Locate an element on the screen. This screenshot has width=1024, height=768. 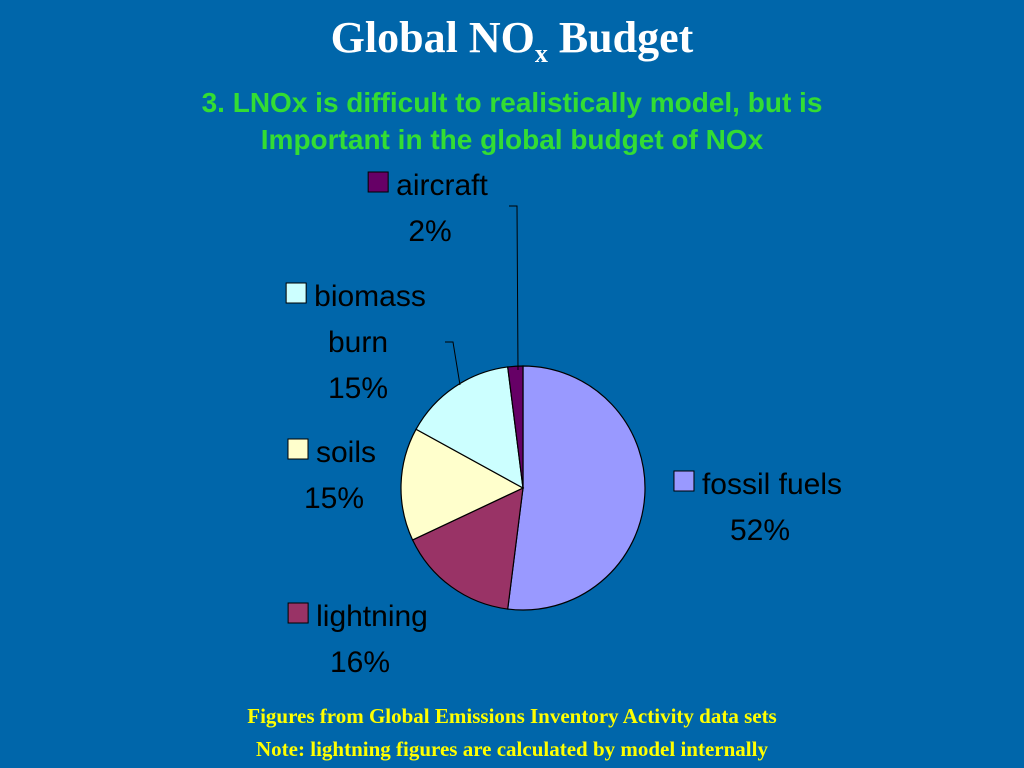
pie-slice-fossil-fuels is located at coordinates (576, 488).